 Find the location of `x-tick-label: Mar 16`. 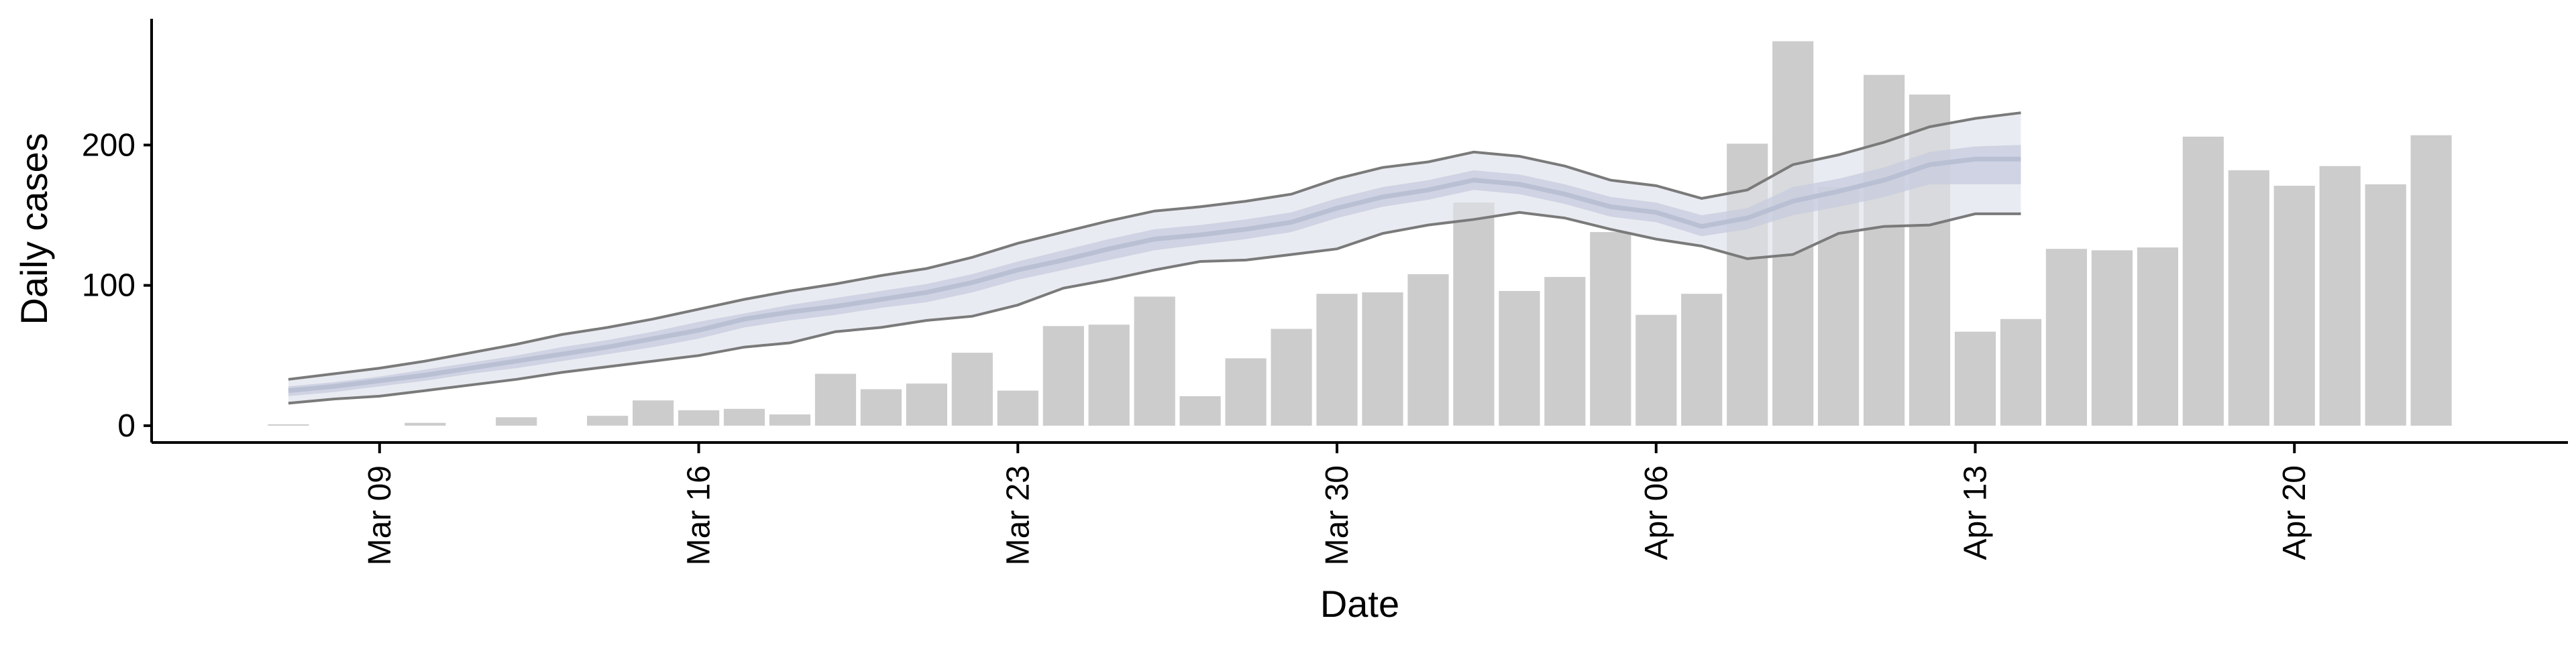

x-tick-label: Mar 16 is located at coordinates (699, 515).